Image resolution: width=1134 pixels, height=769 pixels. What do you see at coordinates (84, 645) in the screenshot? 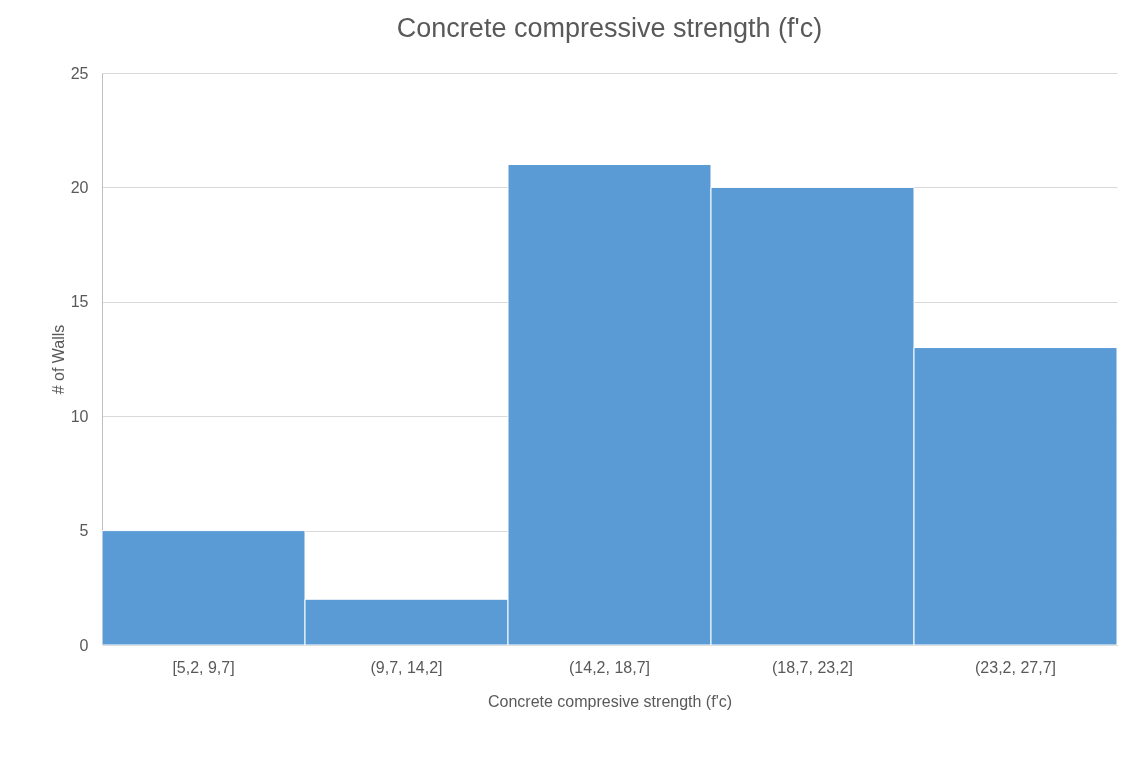
I see `y-tick-label: 0` at bounding box center [84, 645].